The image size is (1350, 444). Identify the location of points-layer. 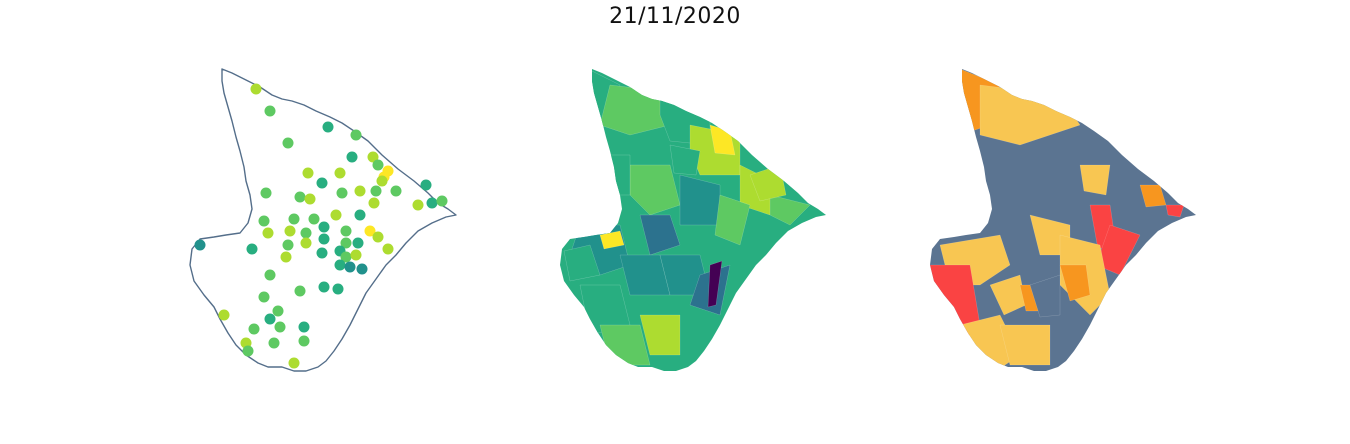
(321, 226).